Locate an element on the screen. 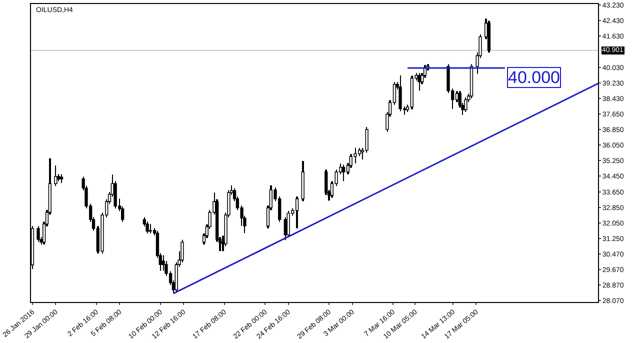 The image size is (640, 343). annotation: 40.000 is located at coordinates (534, 77).